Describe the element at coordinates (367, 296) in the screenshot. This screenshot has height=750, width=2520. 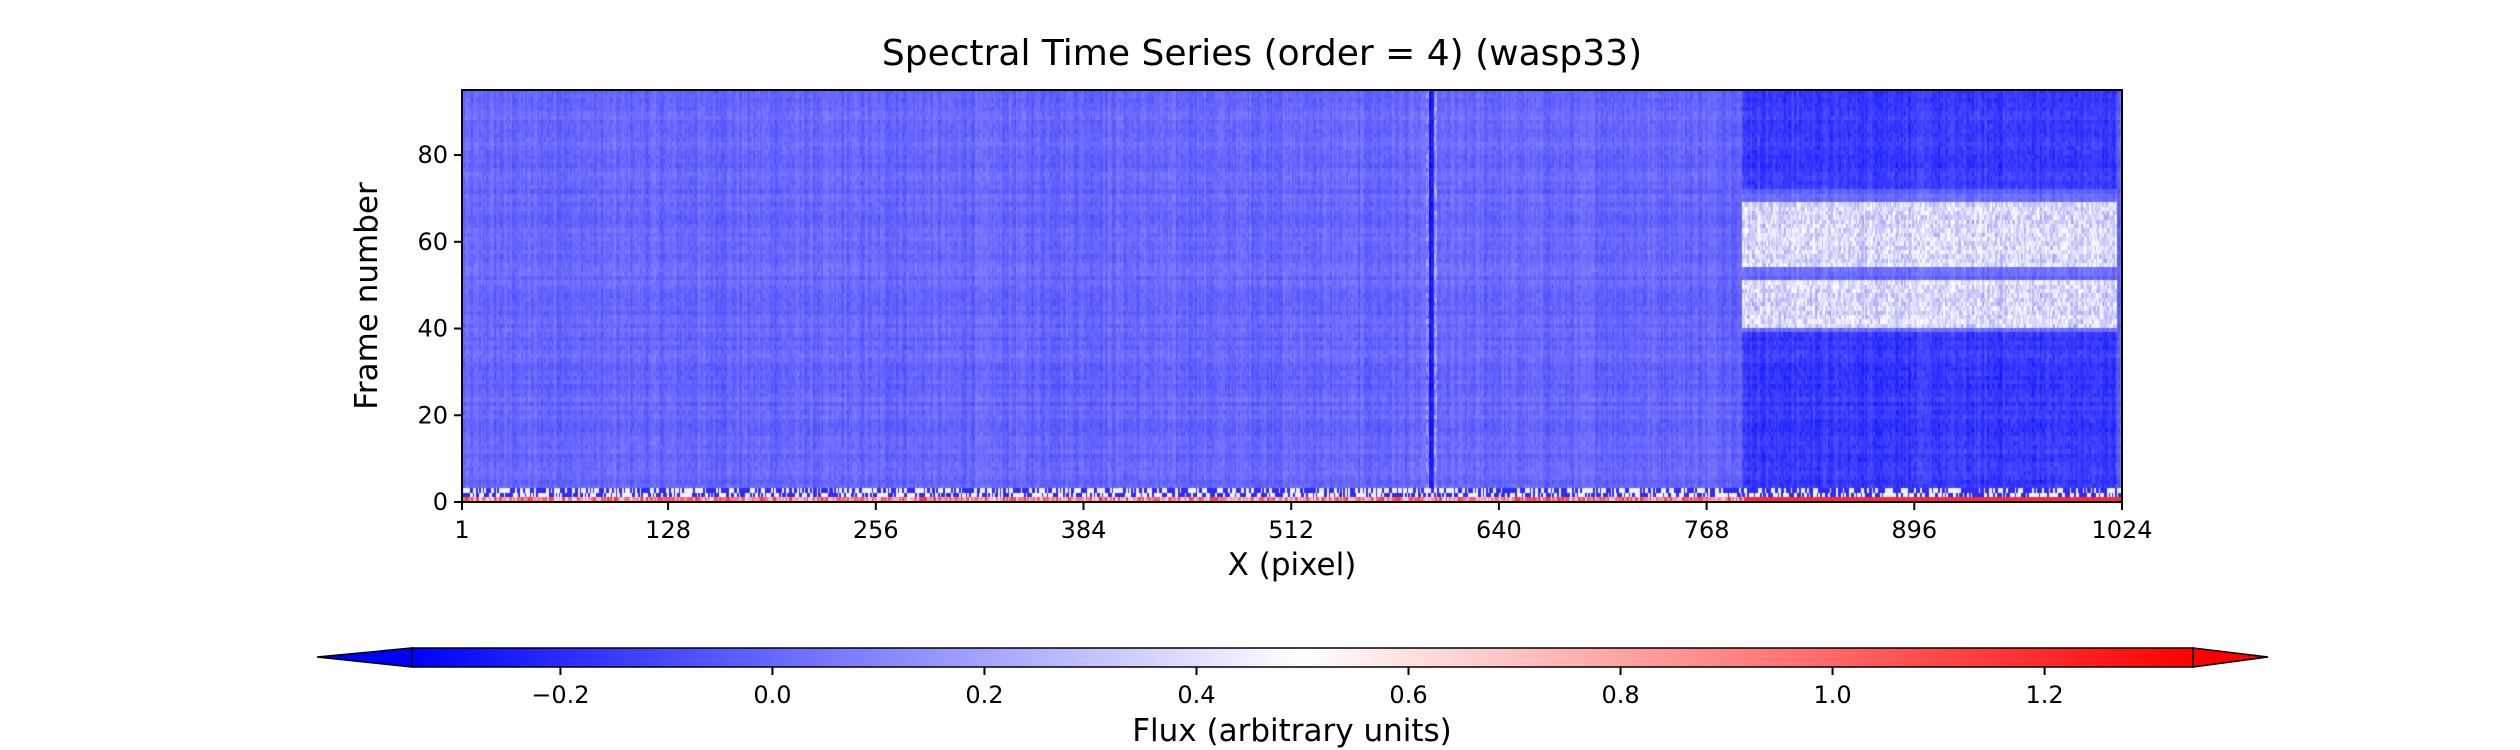
I see `y-axis-label: Frame number` at that location.